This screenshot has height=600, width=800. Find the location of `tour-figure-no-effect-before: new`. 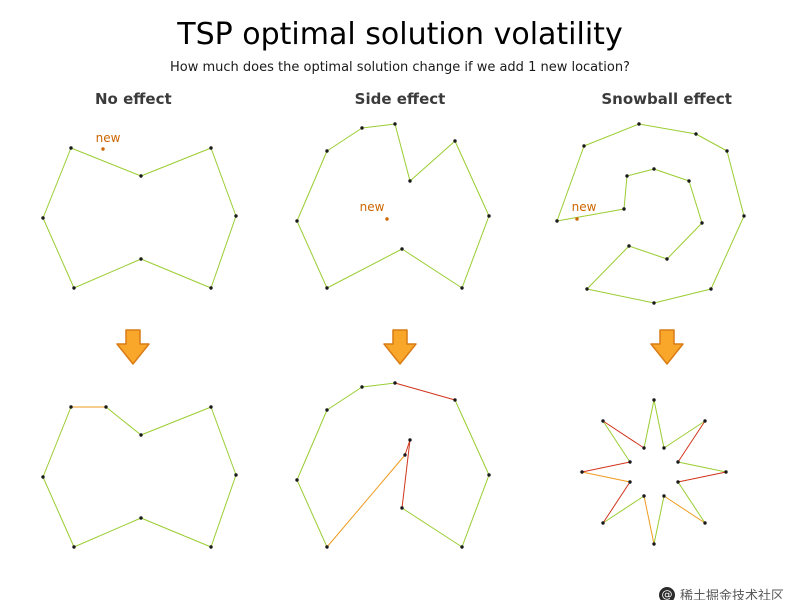

tour-figure-no-effect-before: new is located at coordinates (140, 210).